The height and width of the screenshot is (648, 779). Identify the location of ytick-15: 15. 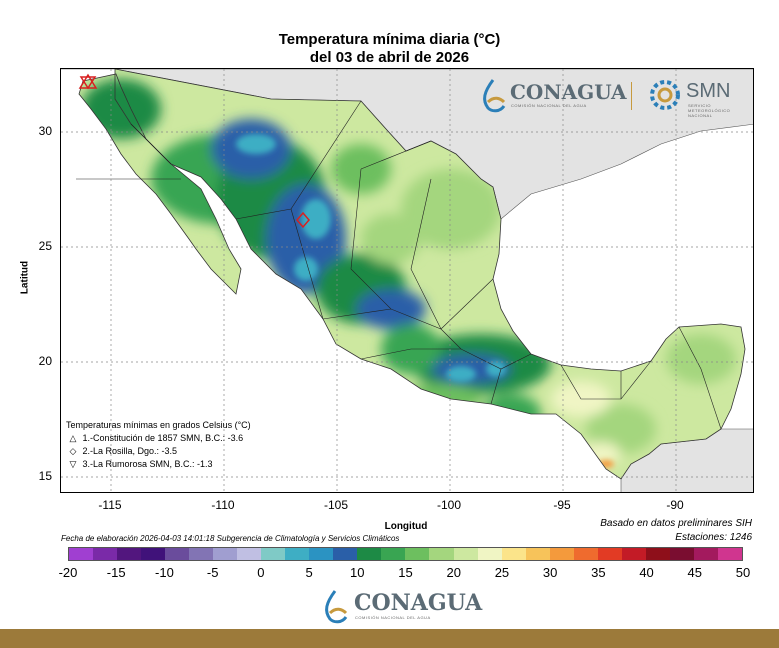
(45, 476).